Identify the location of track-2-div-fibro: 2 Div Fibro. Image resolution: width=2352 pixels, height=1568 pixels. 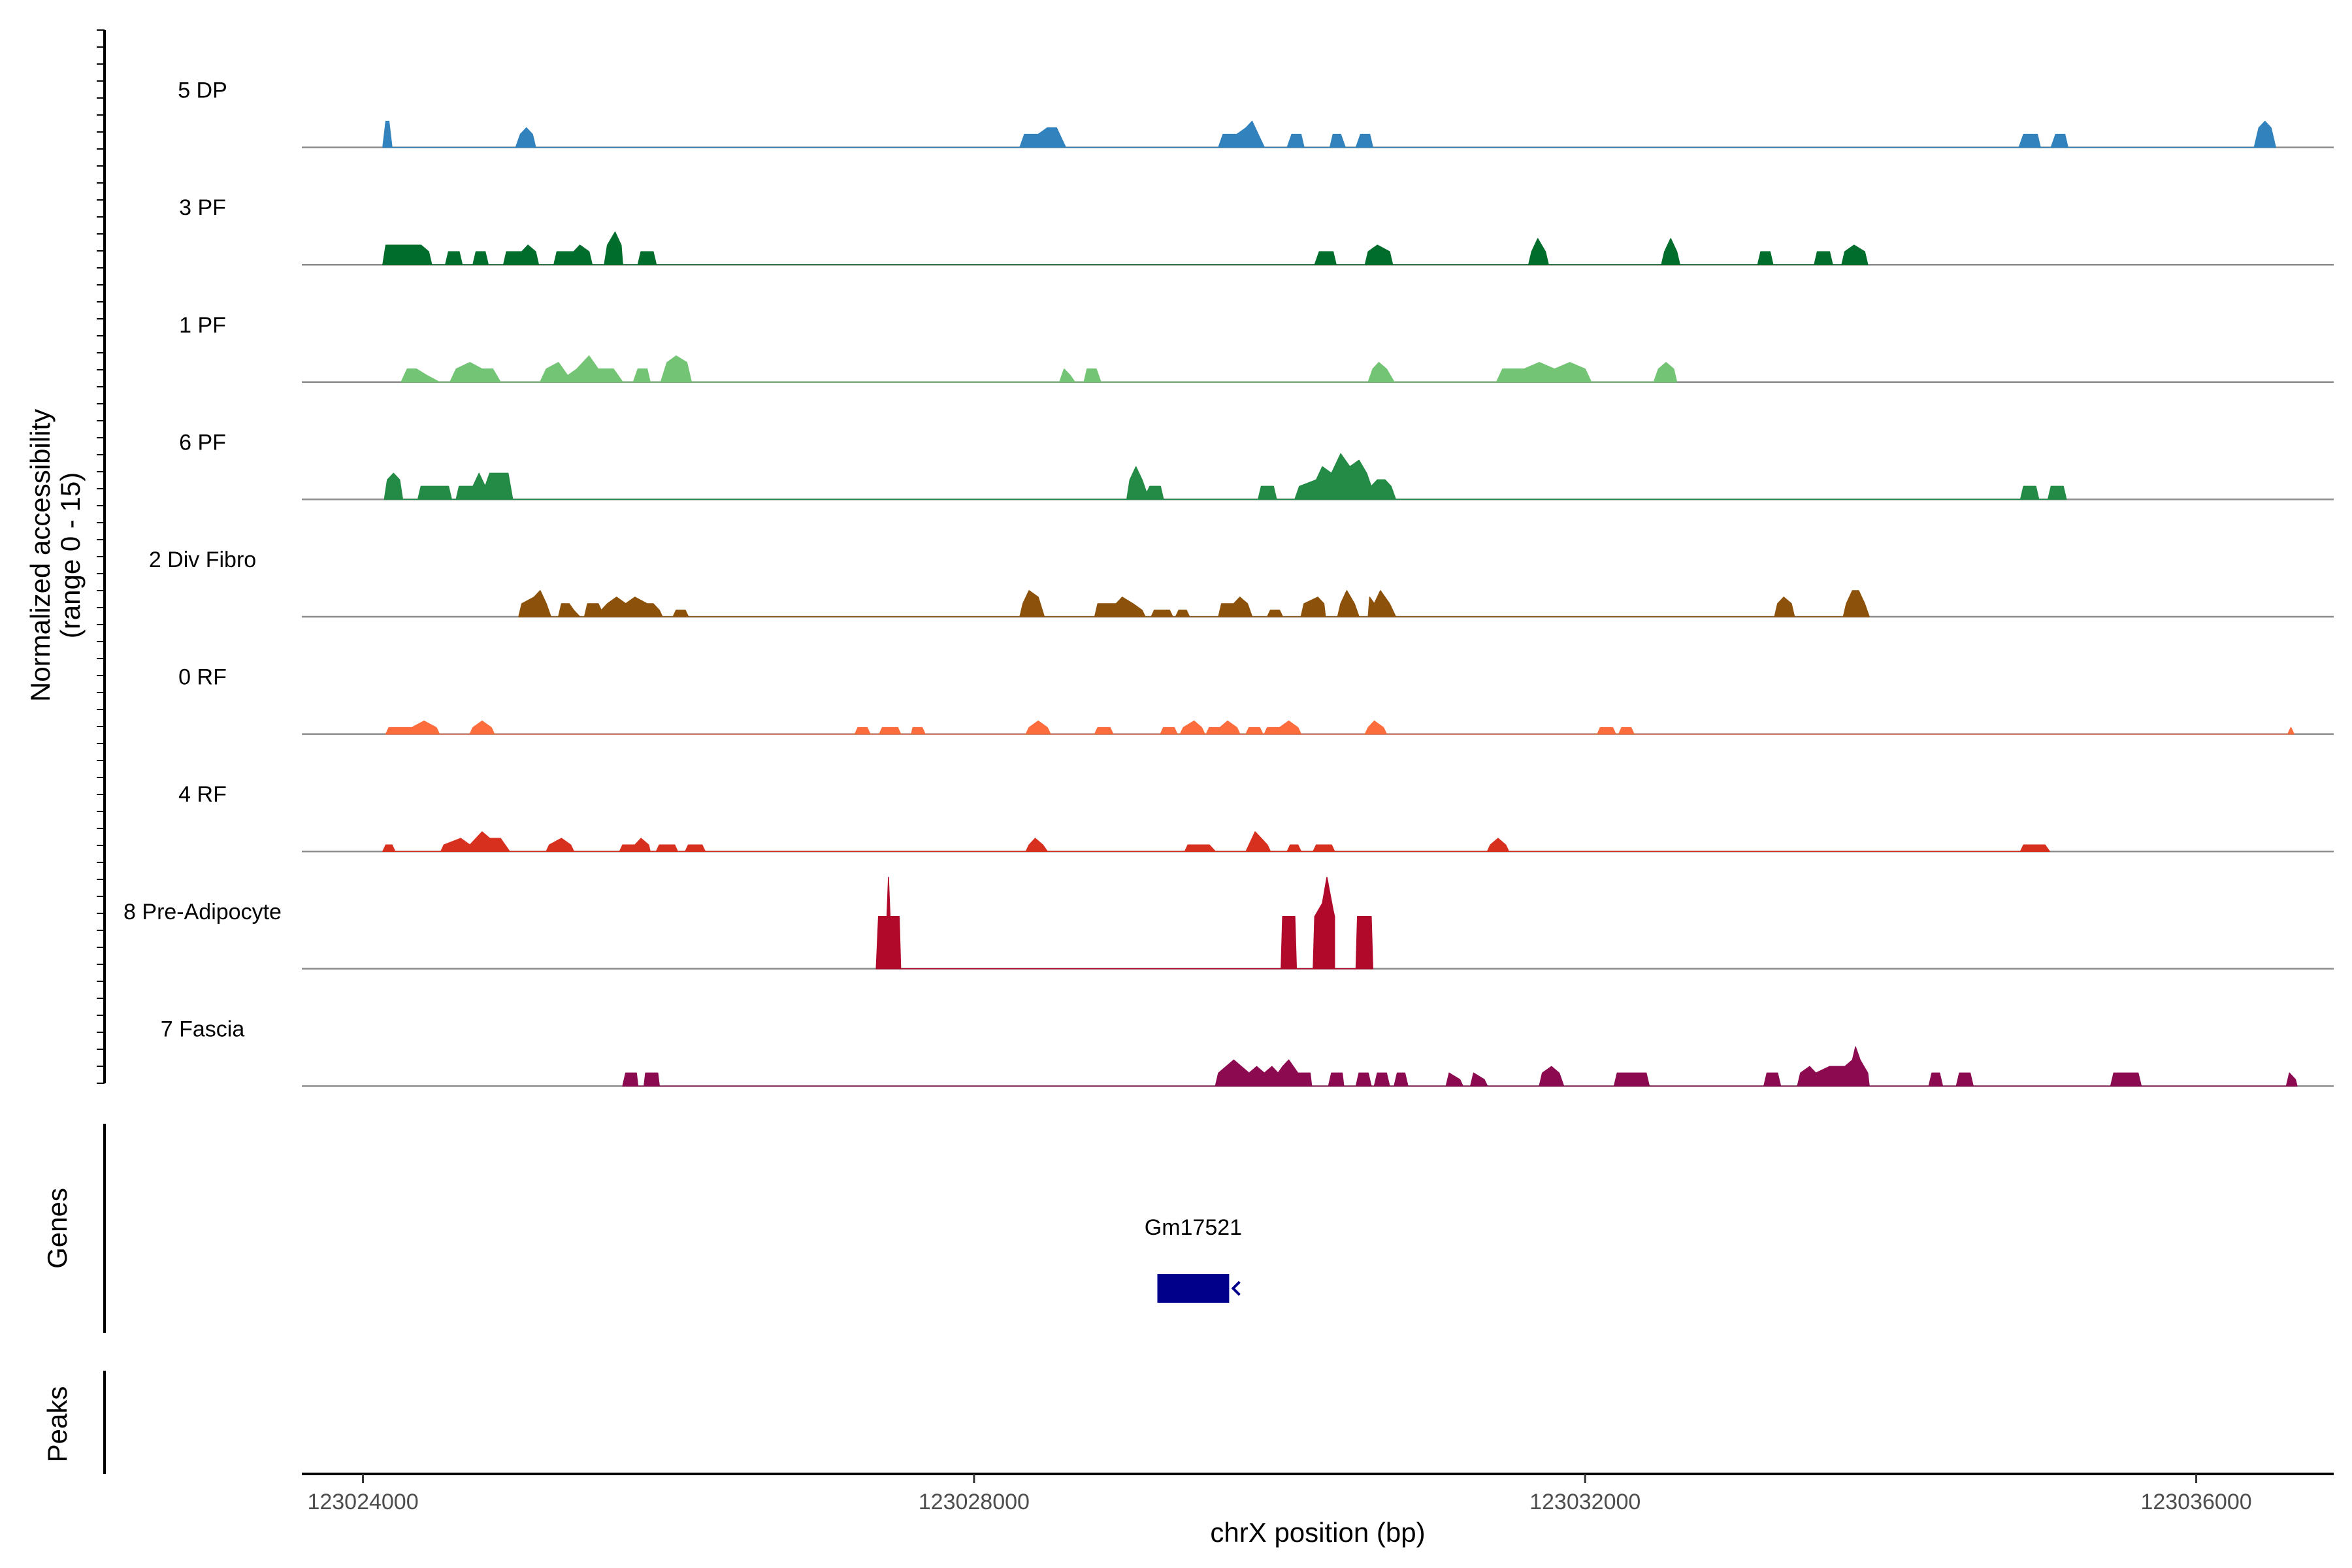
(1241, 582).